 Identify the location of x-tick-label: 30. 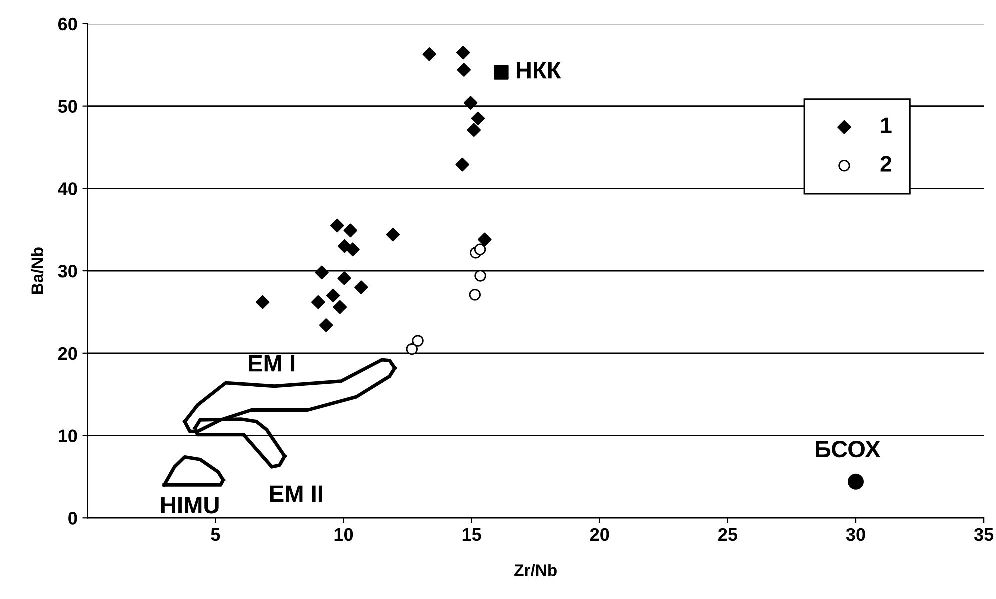
(856, 535).